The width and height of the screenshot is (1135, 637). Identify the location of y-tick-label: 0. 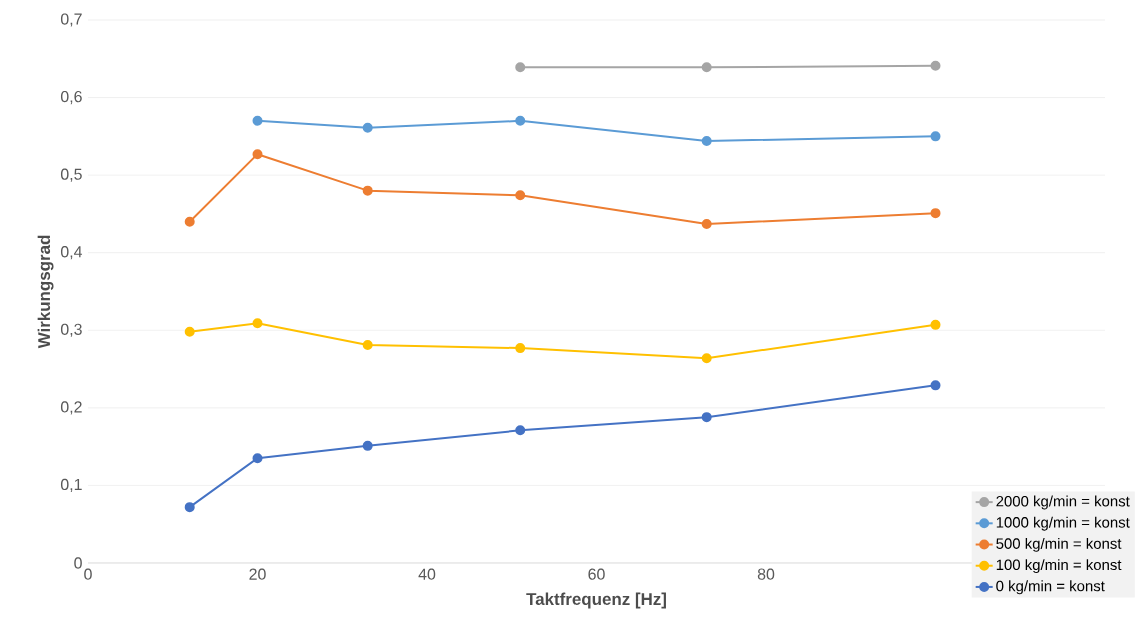
(78, 563).